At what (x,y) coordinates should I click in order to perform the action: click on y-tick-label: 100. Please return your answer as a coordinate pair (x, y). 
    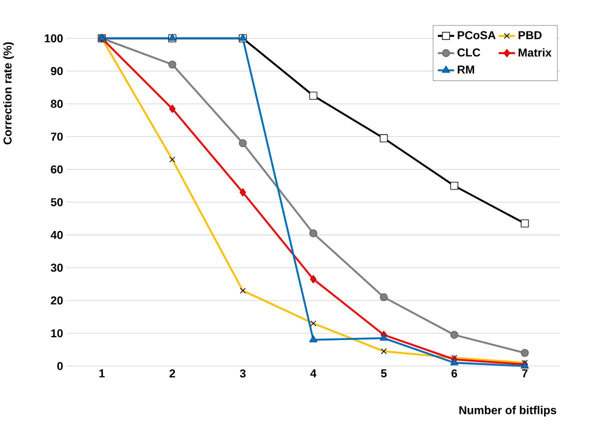
    Looking at the image, I should click on (53, 38).